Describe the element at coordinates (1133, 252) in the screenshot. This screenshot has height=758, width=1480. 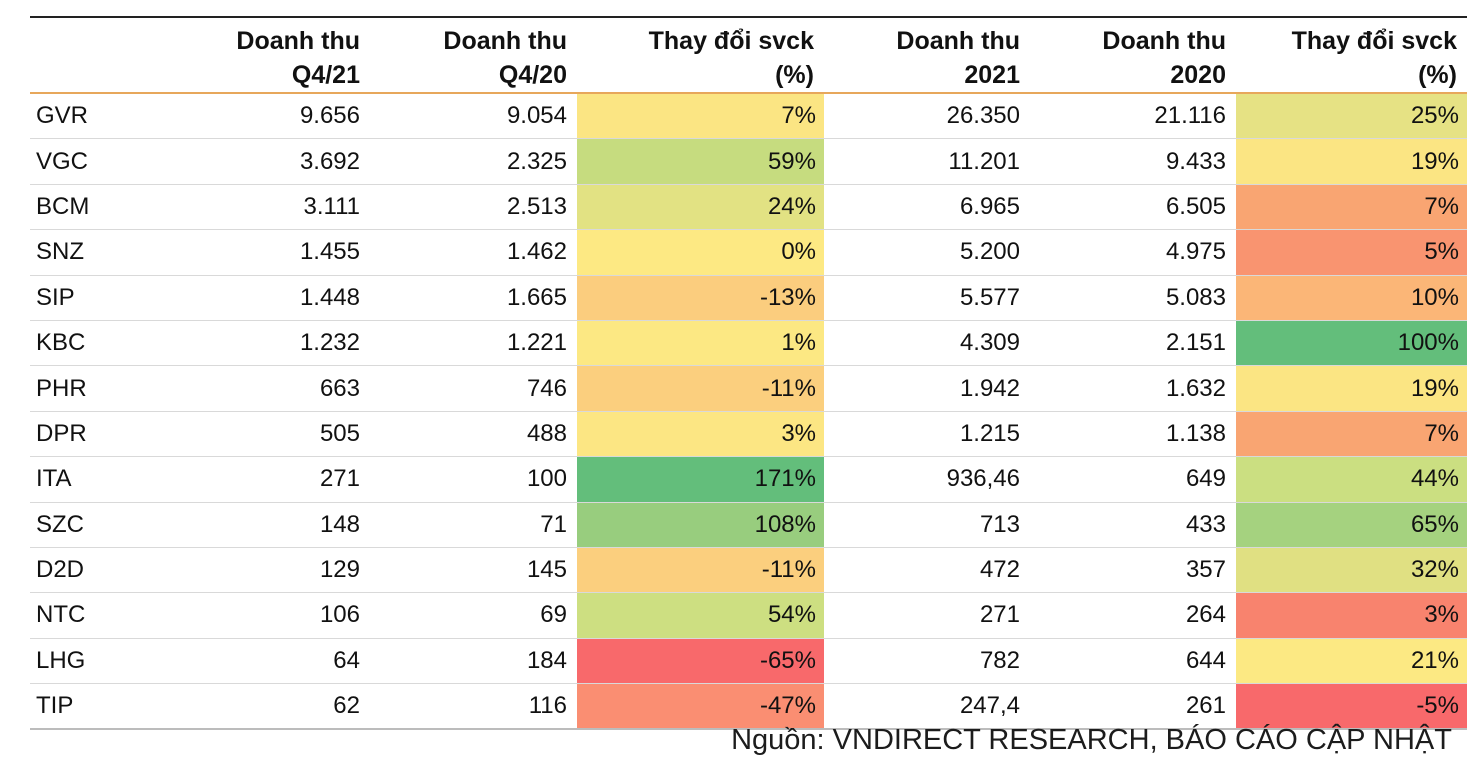
I see `revenue-2020-cell: 4.975` at that location.